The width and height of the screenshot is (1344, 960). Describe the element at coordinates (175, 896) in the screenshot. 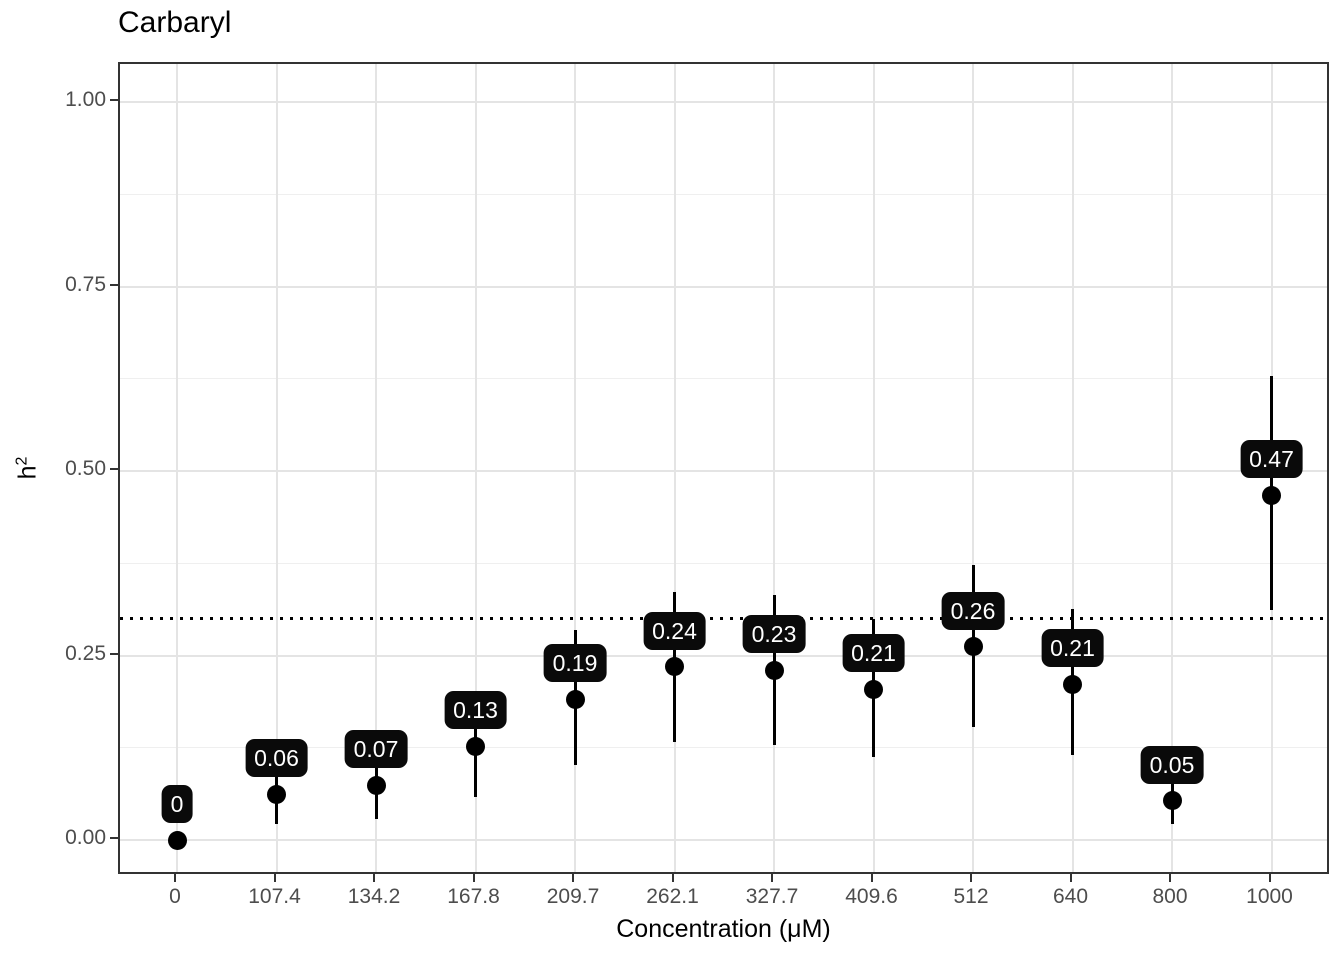

I see `x-tick-label: 0` at that location.